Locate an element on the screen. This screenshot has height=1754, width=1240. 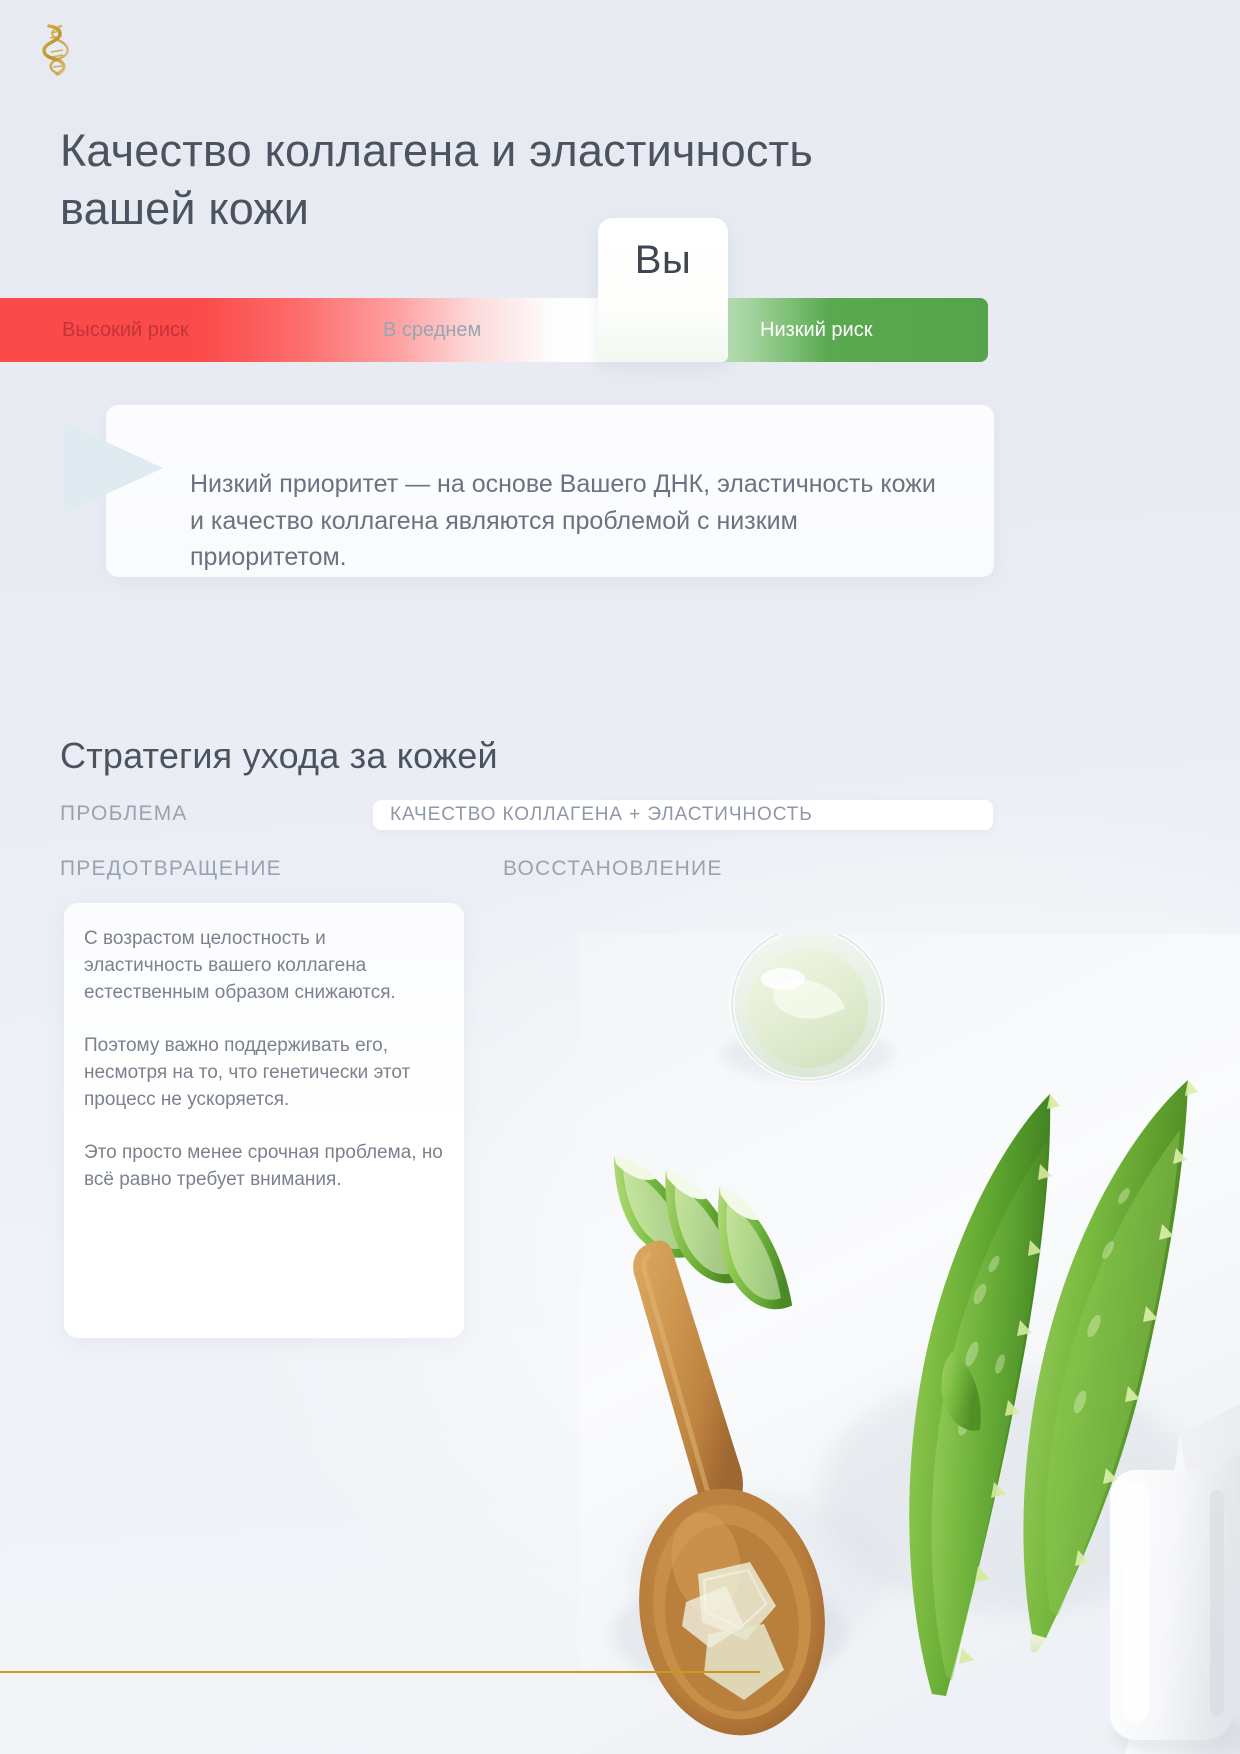
risk-label-high: Высокий риск is located at coordinates (125, 330).